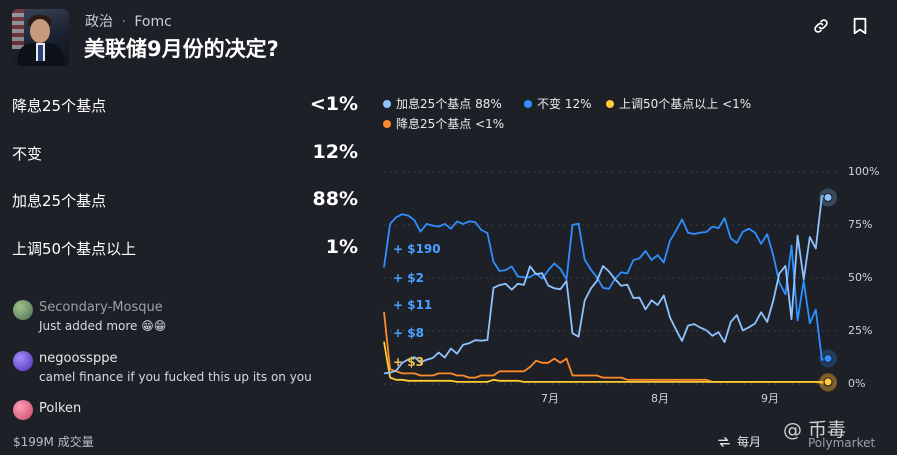 The image size is (897, 455). What do you see at coordinates (860, 277) in the screenshot?
I see `y-tick-label: 50%` at bounding box center [860, 277].